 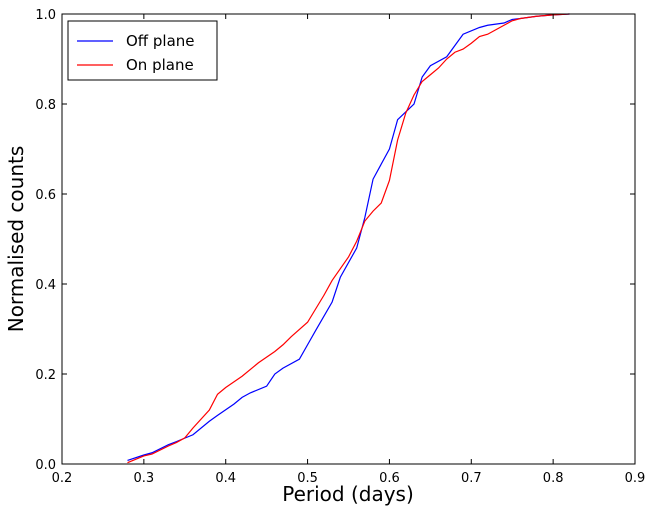 I want to click on x-tick-label: 0.5, so click(x=307, y=478).